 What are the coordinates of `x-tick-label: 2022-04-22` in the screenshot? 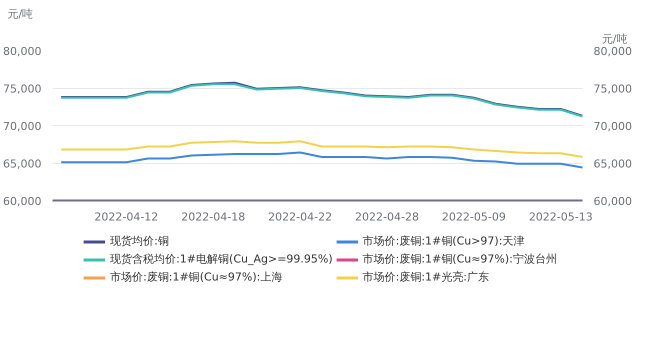 It's located at (300, 217).